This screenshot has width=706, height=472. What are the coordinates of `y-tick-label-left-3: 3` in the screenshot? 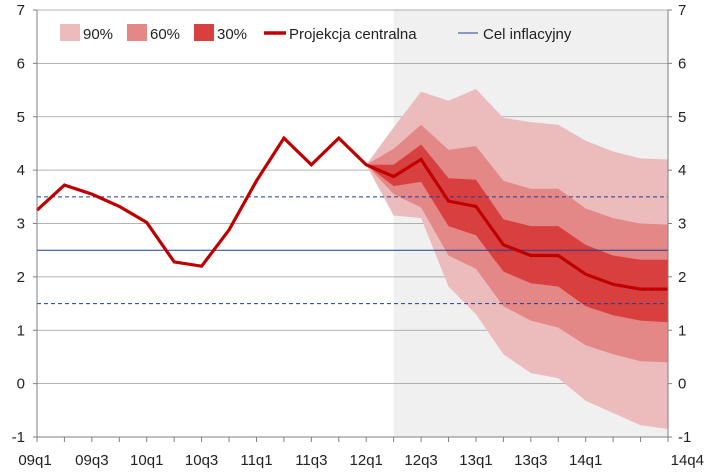 It's located at (21, 224).